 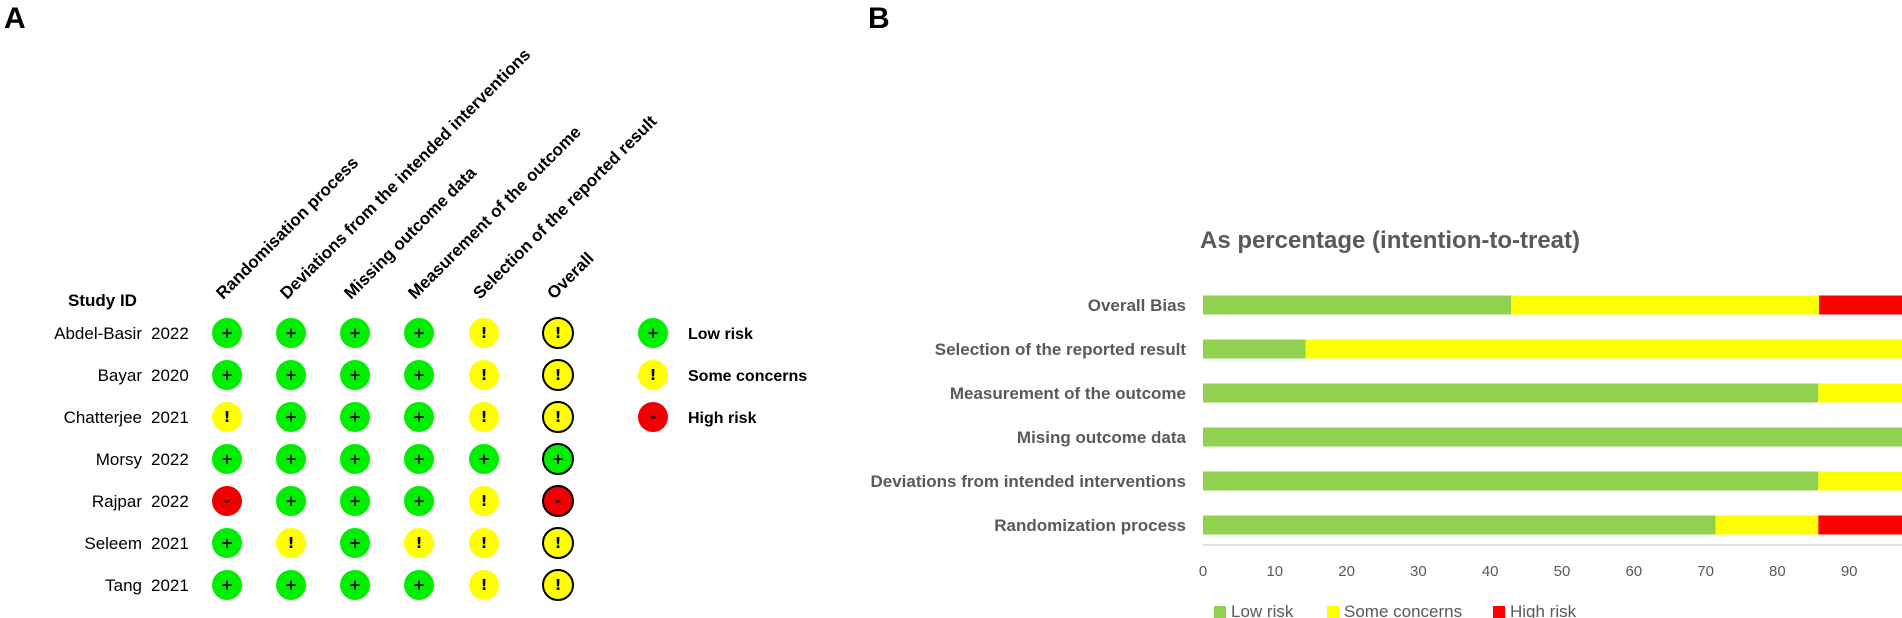 I want to click on study-name: Tang, so click(x=123, y=585).